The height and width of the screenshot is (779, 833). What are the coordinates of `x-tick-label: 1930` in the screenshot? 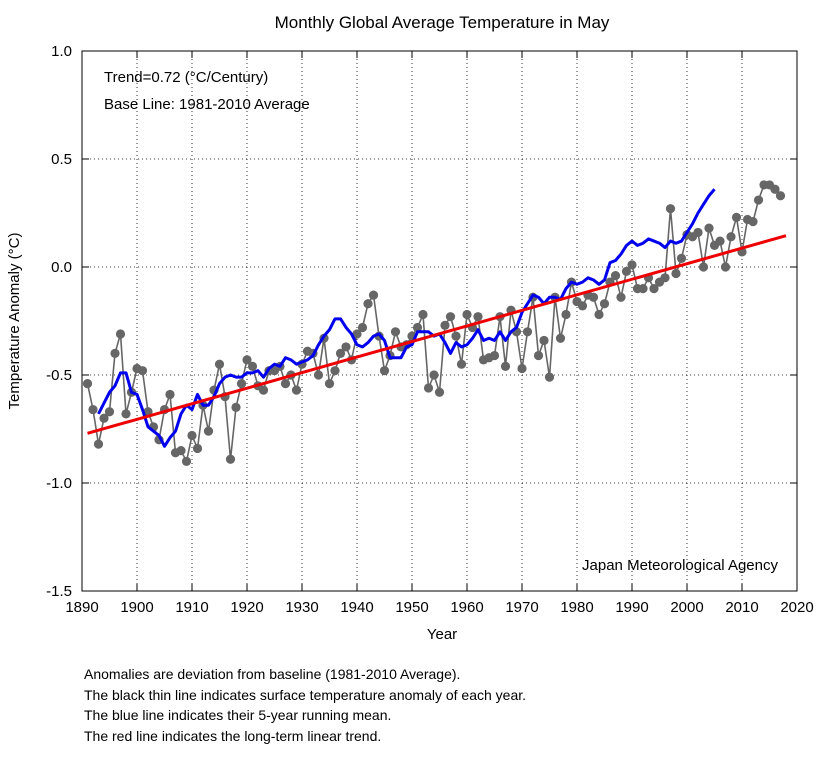 It's located at (301, 607).